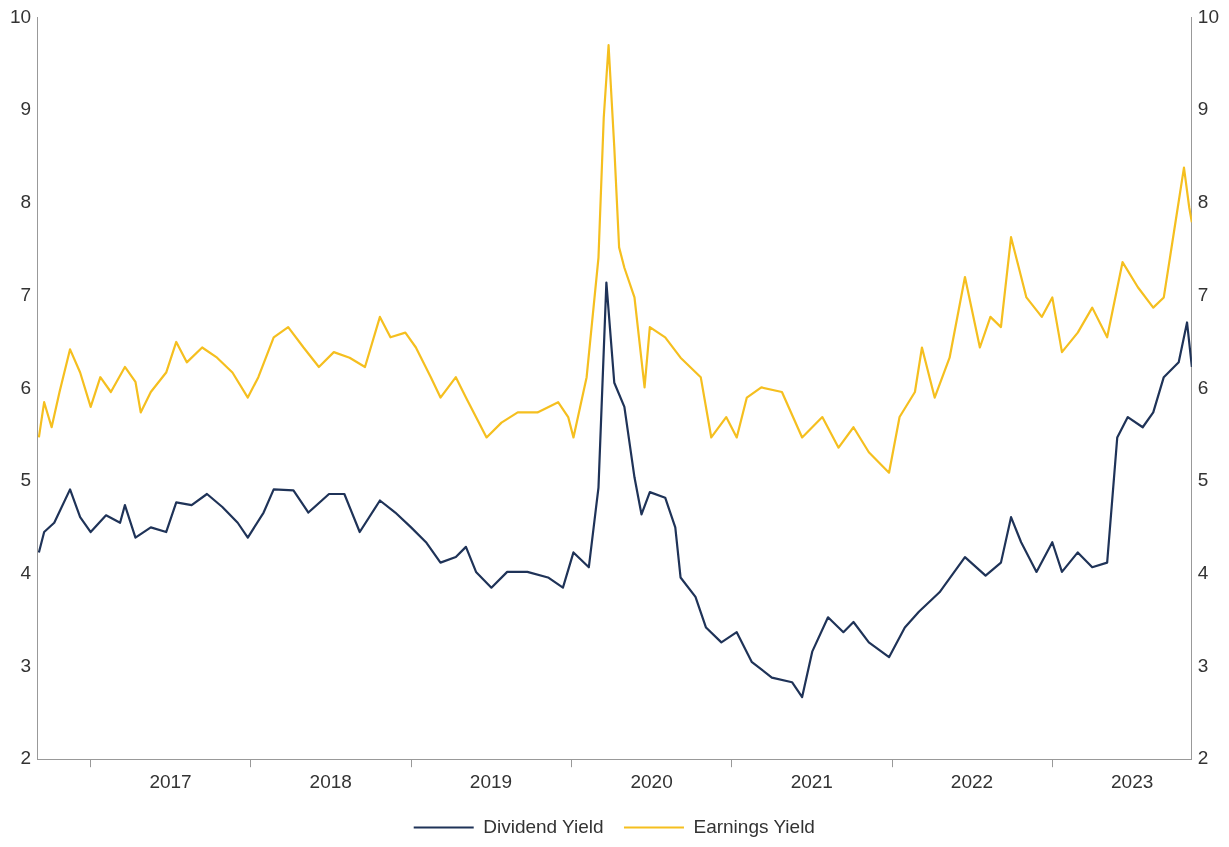  I want to click on y2-tick-label: 6, so click(1203, 387).